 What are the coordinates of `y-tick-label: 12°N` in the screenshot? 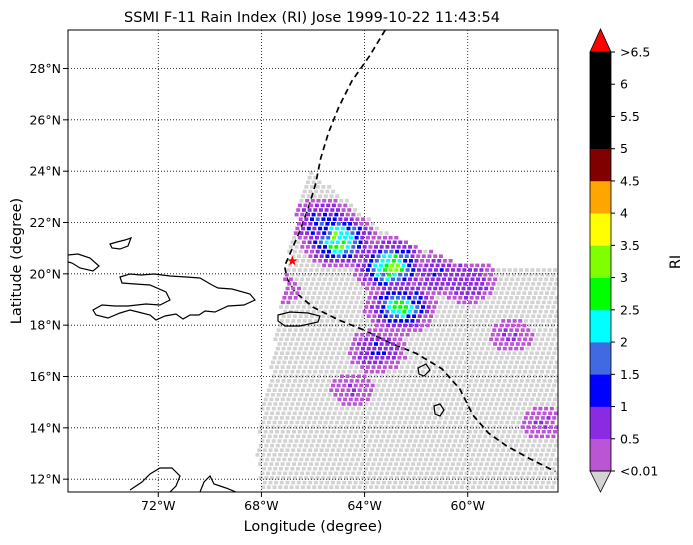 It's located at (45, 479).